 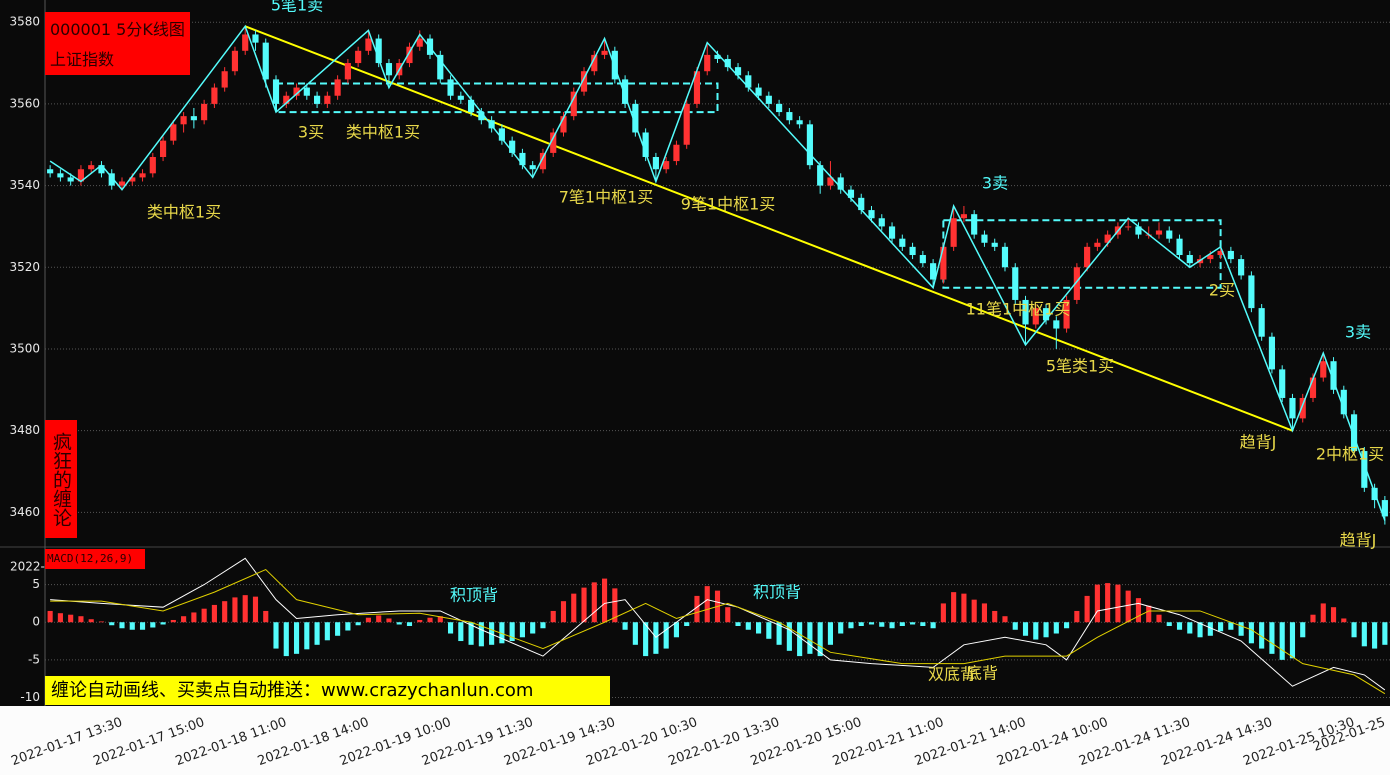 I want to click on chart-subtitle: 上证指数, so click(x=82, y=59).